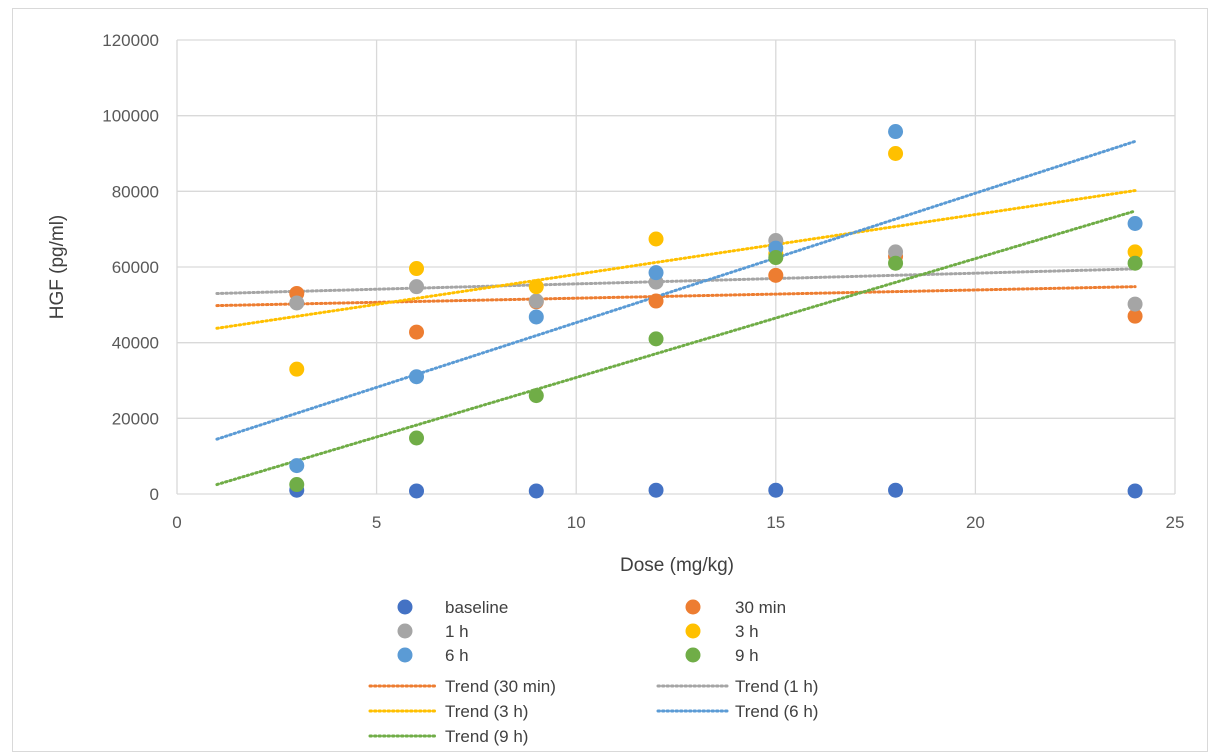 This screenshot has height=754, width=1210. What do you see at coordinates (57, 267) in the screenshot?
I see `y-axis-title: HGF (pg/ml)` at bounding box center [57, 267].